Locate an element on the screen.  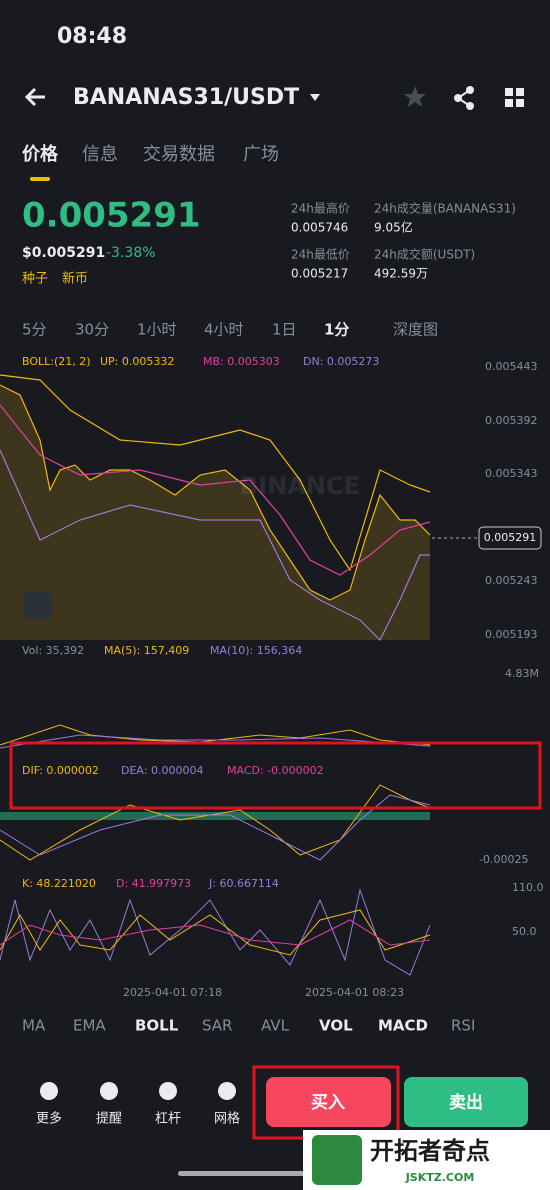
boll-dn is located at coordinates (215, 545).